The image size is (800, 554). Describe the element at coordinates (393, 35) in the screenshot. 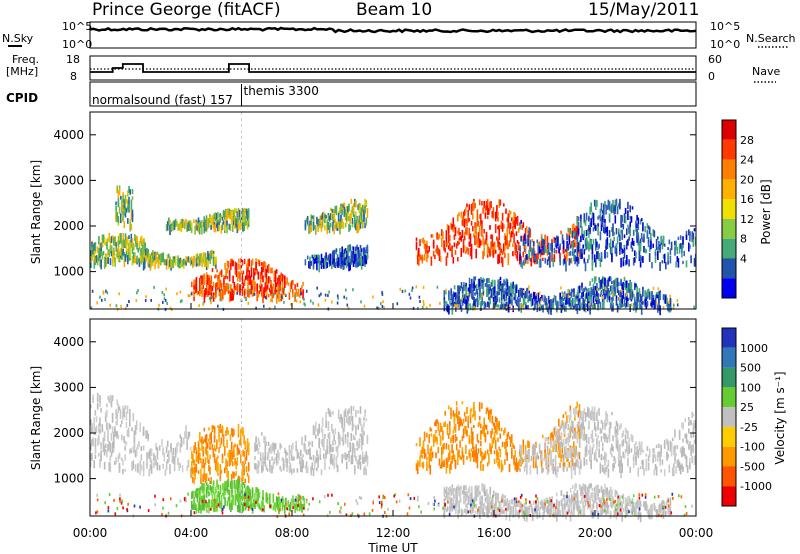

I see `noise-panel-frame` at that location.